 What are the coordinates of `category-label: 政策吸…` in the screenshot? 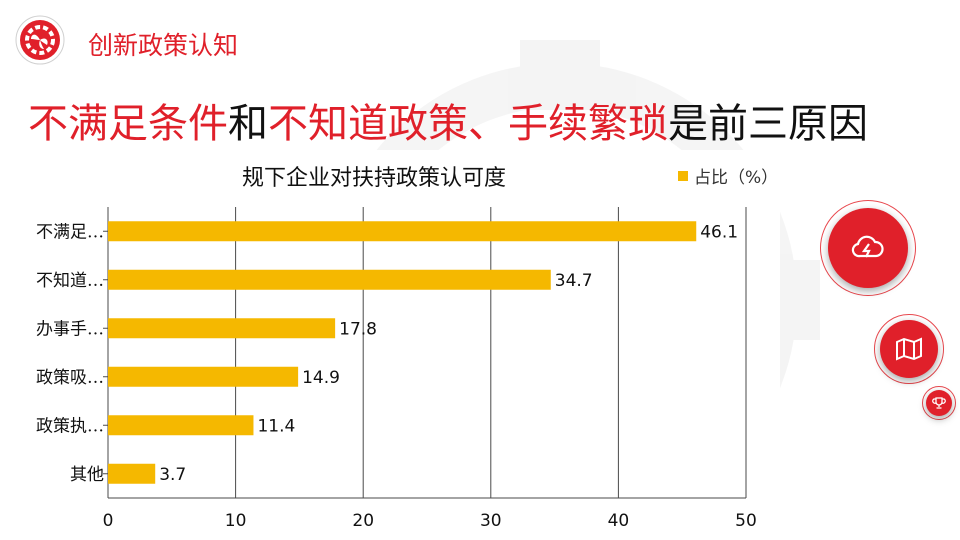 It's located at (70, 378).